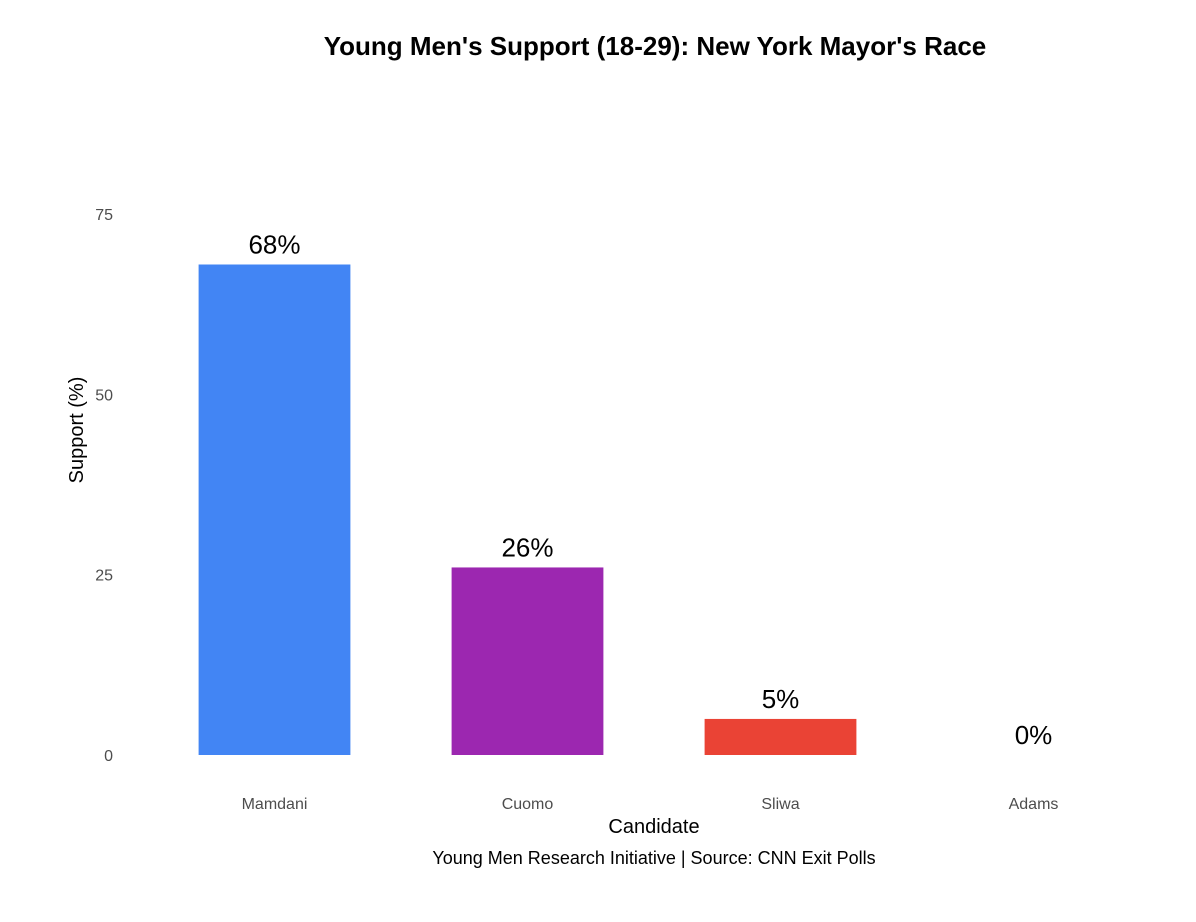  I want to click on x-tick-label: Mamdani, so click(275, 804).